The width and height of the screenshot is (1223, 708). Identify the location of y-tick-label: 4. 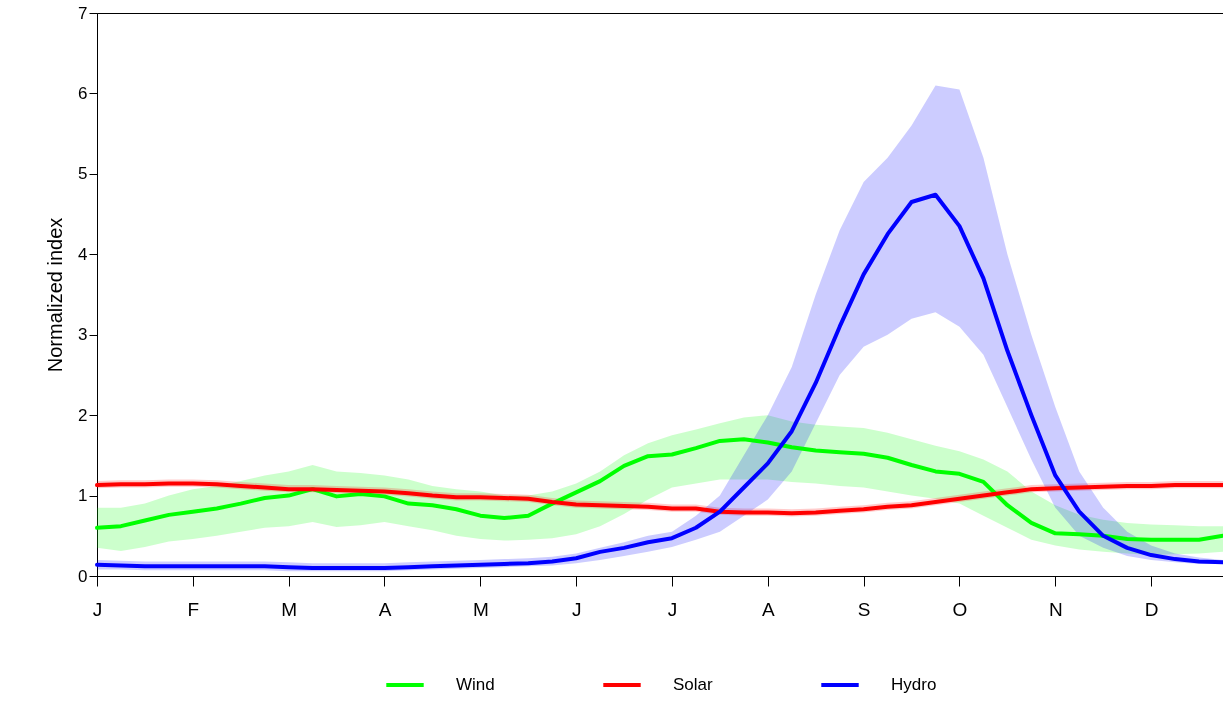
(83, 254).